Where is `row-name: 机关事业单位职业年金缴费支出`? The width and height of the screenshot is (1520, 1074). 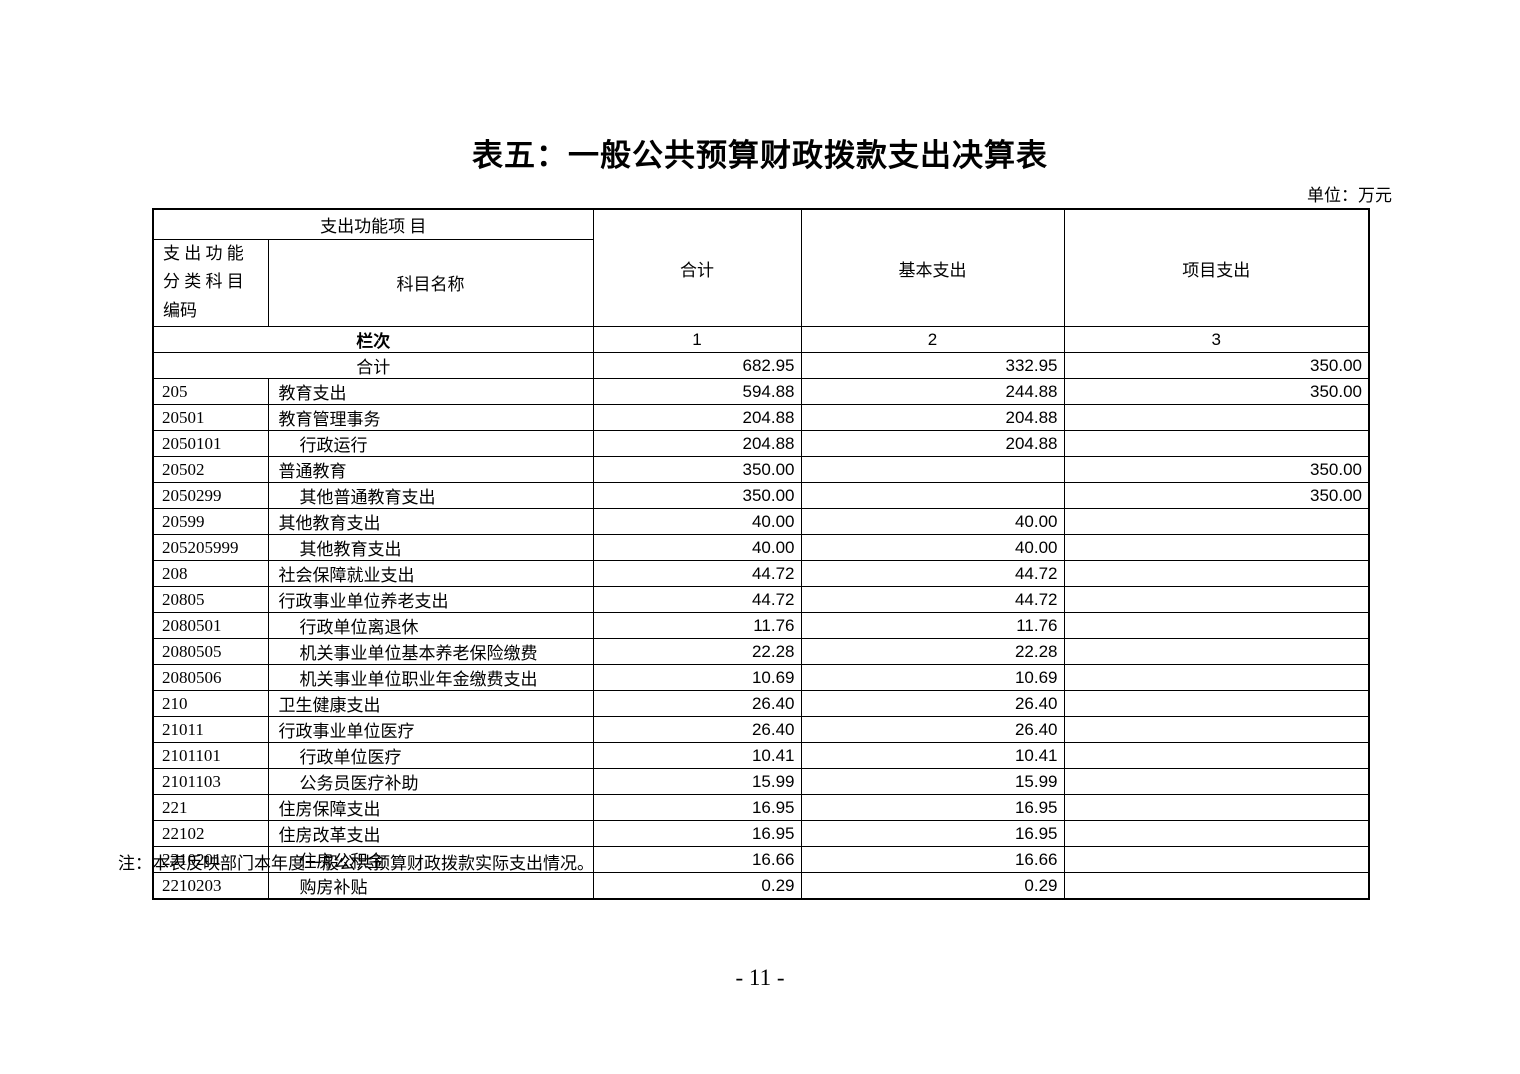 row-name: 机关事业单位职业年金缴费支出 is located at coordinates (430, 678).